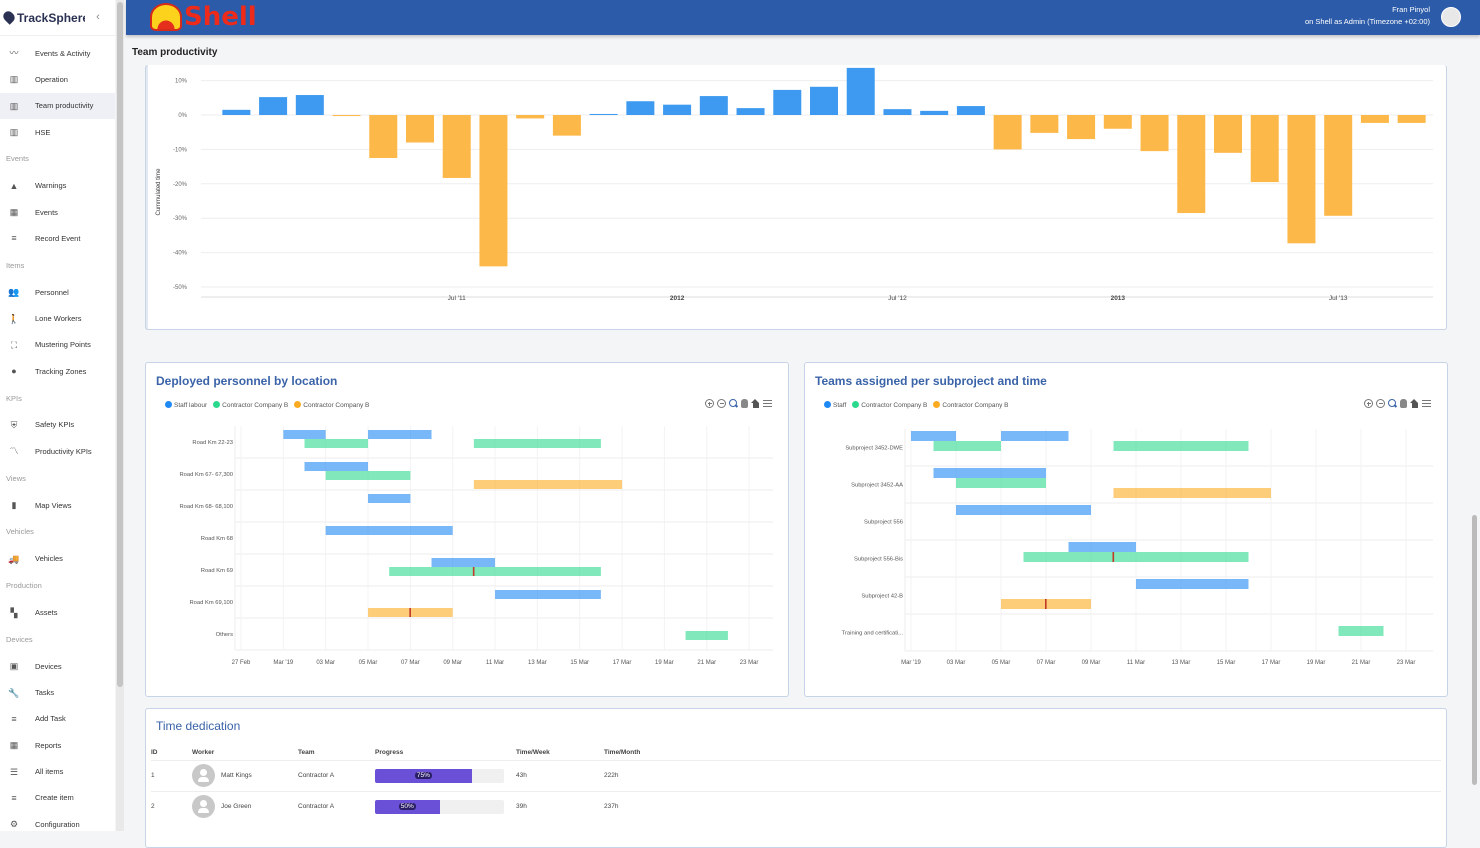 Image resolution: width=1480 pixels, height=848 pixels. Describe the element at coordinates (57, 345) in the screenshot. I see `sidebar-item-mustering-points: ⛶ Mustering Points` at that location.